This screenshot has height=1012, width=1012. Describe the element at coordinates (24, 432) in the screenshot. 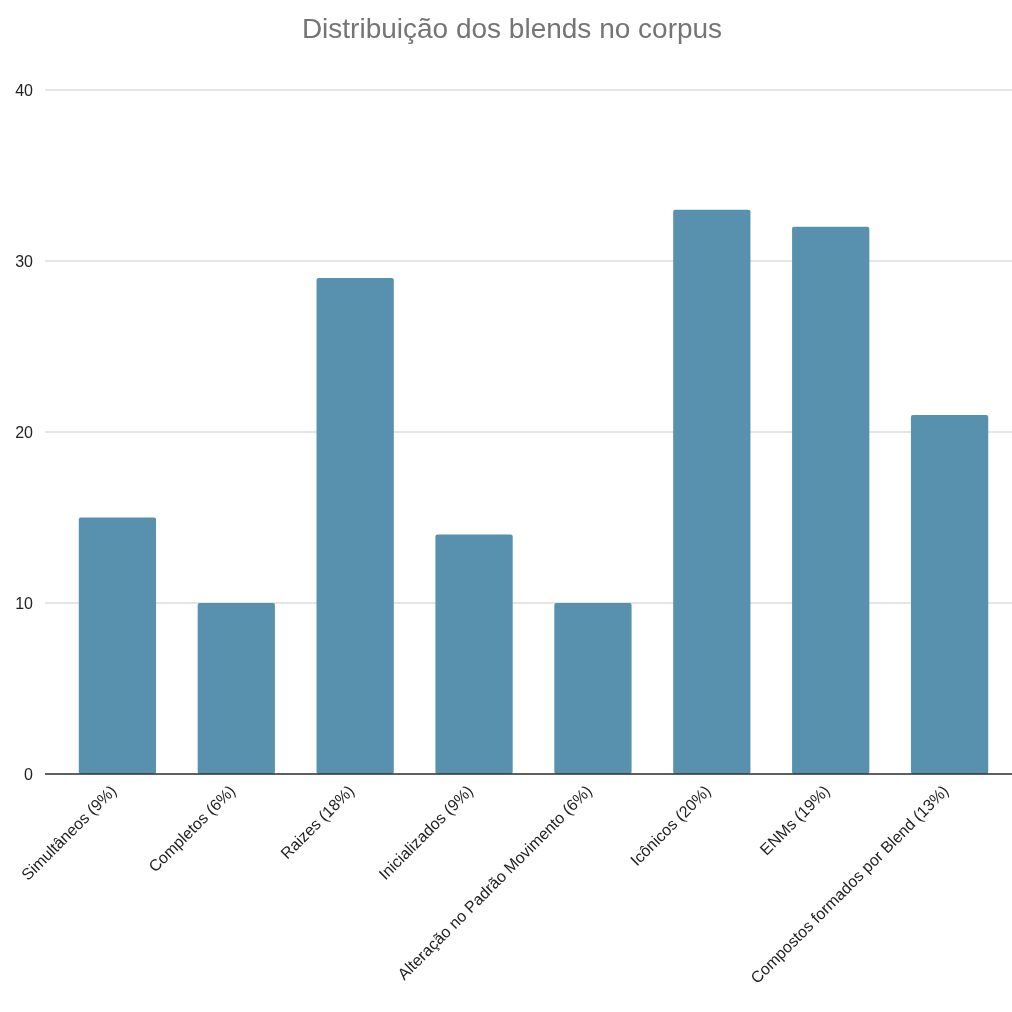

I see `y-tick-label: 20` at that location.